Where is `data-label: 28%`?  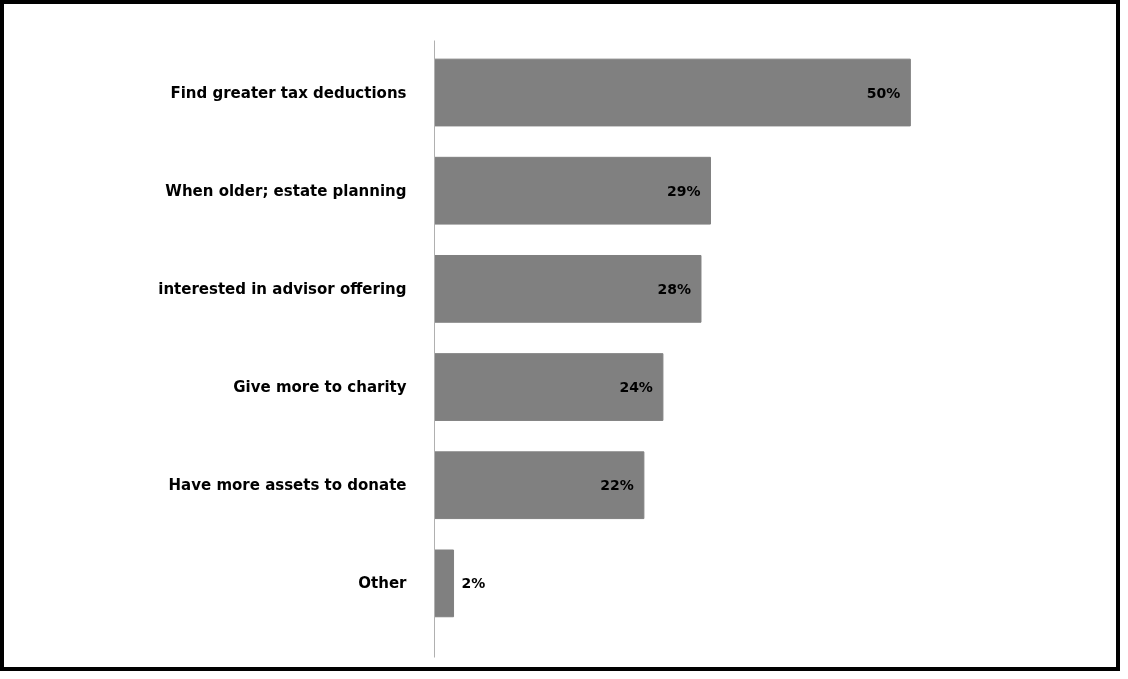
data-label: 28% is located at coordinates (674, 288).